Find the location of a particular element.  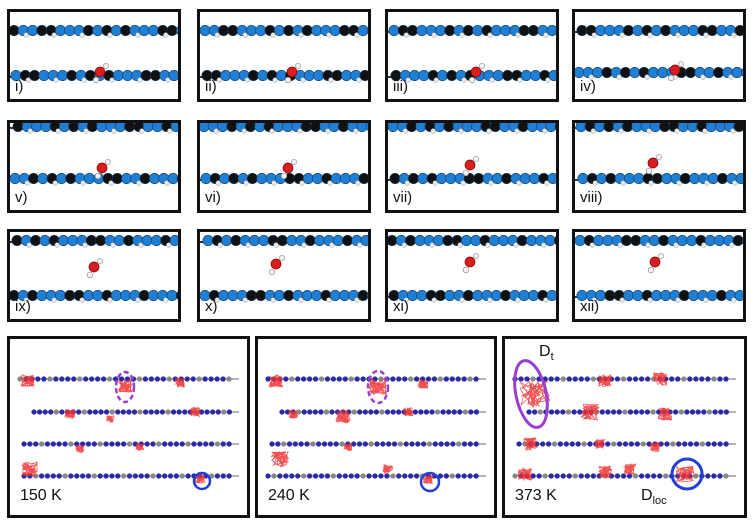

oxygen-atom is located at coordinates (94, 267).